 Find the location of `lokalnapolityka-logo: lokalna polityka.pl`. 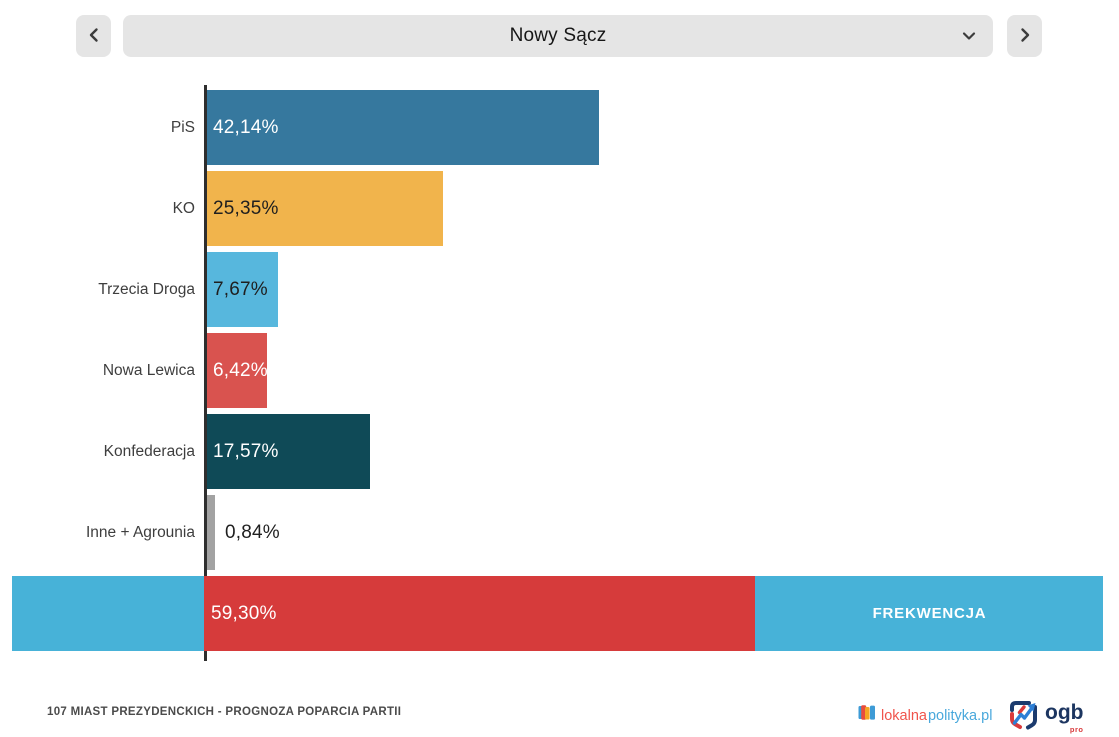

lokalnapolityka-logo: lokalna polityka.pl is located at coordinates (925, 715).